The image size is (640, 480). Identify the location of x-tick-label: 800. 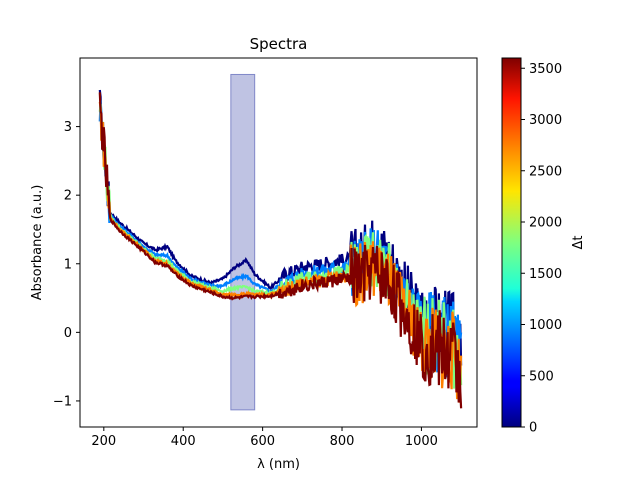
(342, 441).